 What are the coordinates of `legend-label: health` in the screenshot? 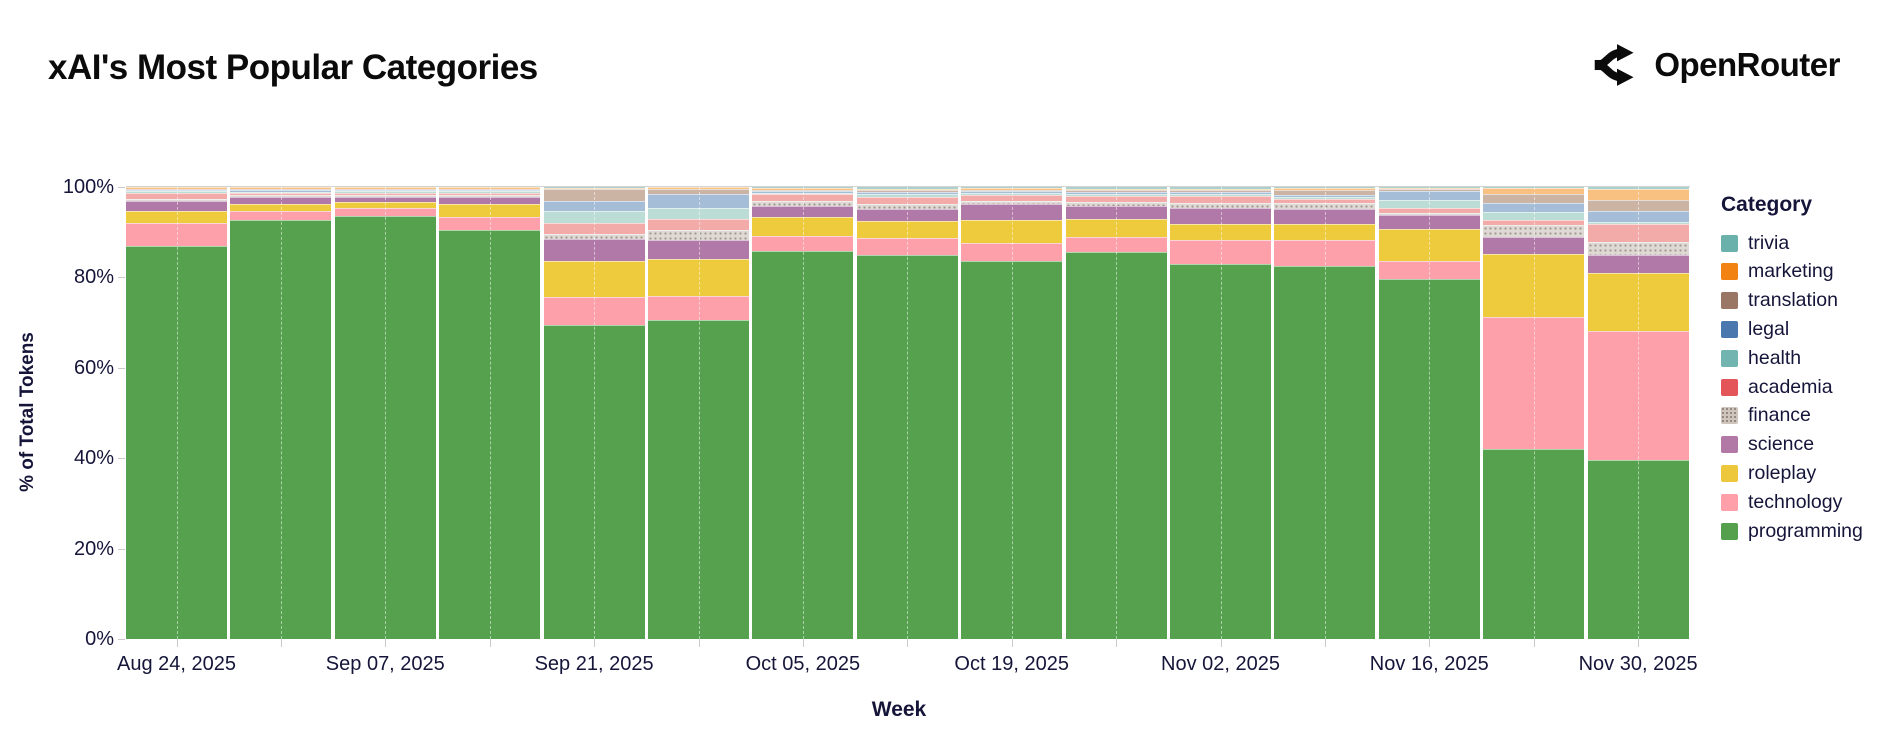 It's located at (1775, 357).